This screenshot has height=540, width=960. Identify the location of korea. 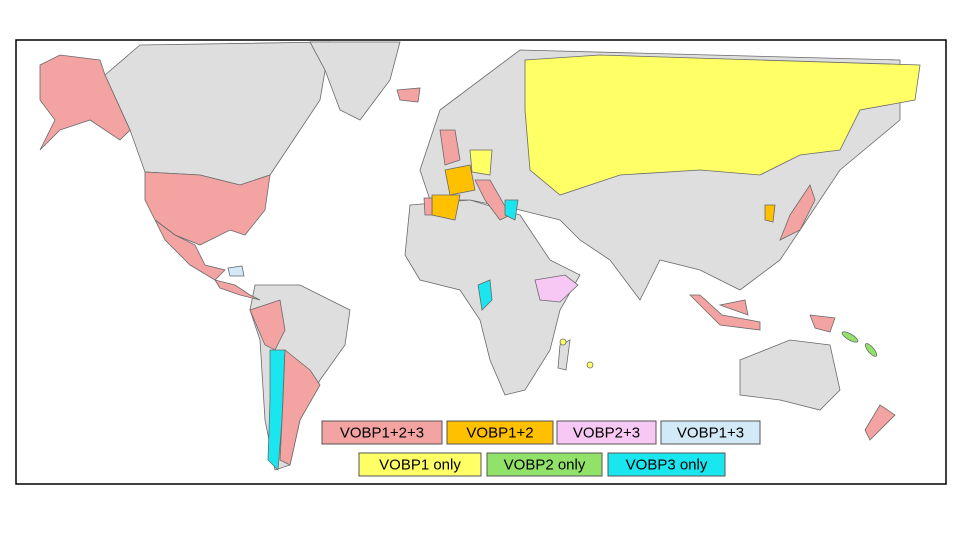
(770, 213).